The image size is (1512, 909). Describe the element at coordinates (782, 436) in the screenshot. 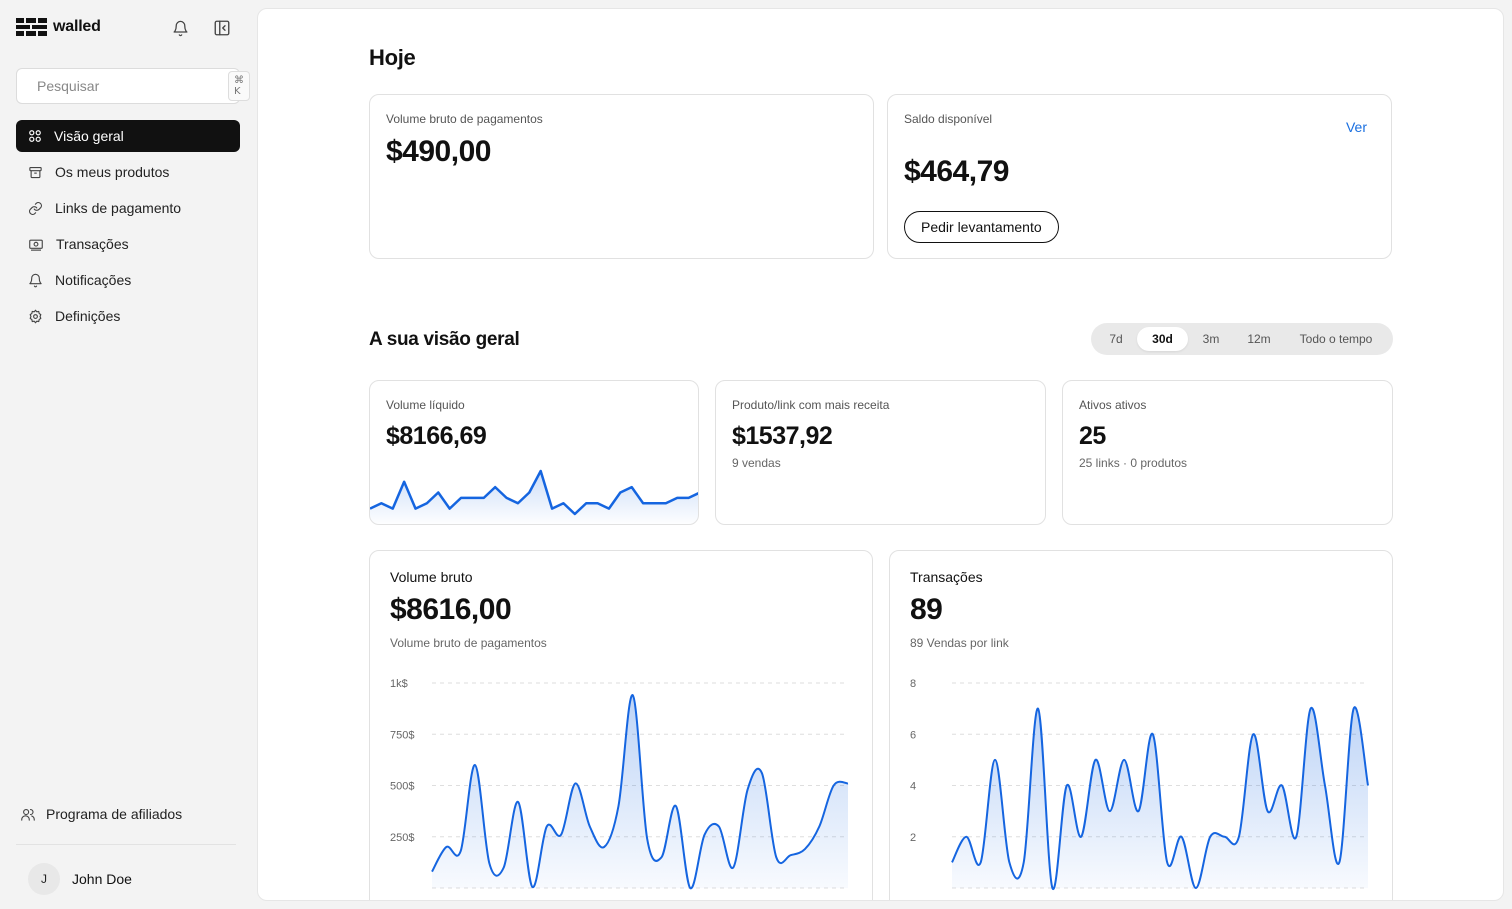

I see `card-value: $1537,92` at that location.